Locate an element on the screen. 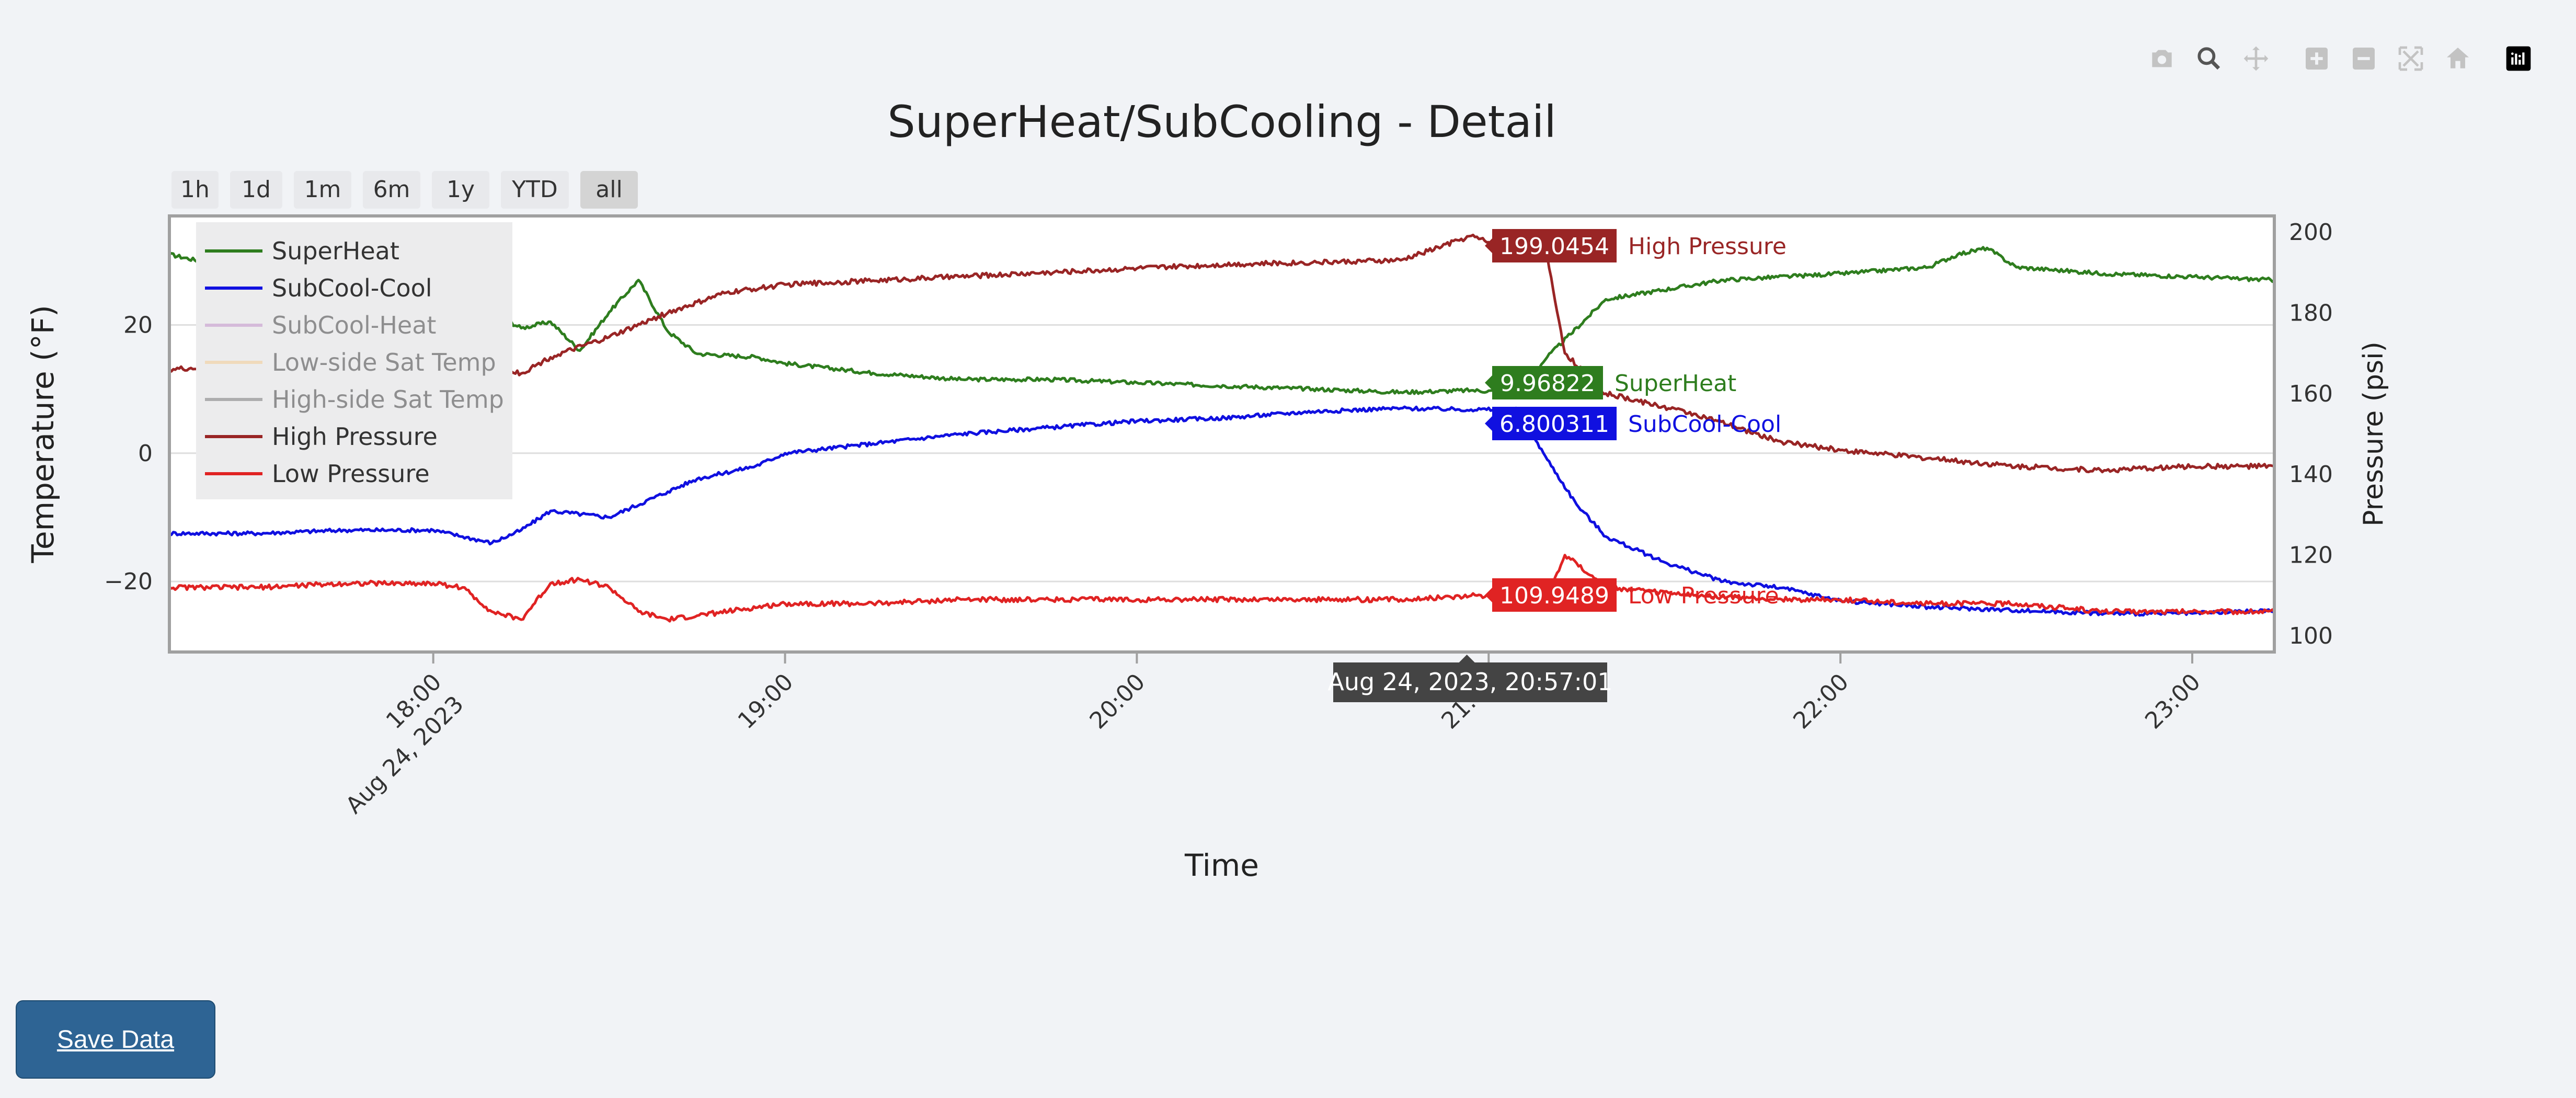 The height and width of the screenshot is (1098, 2576). reset-axes-icon is located at coordinates (2458, 58).